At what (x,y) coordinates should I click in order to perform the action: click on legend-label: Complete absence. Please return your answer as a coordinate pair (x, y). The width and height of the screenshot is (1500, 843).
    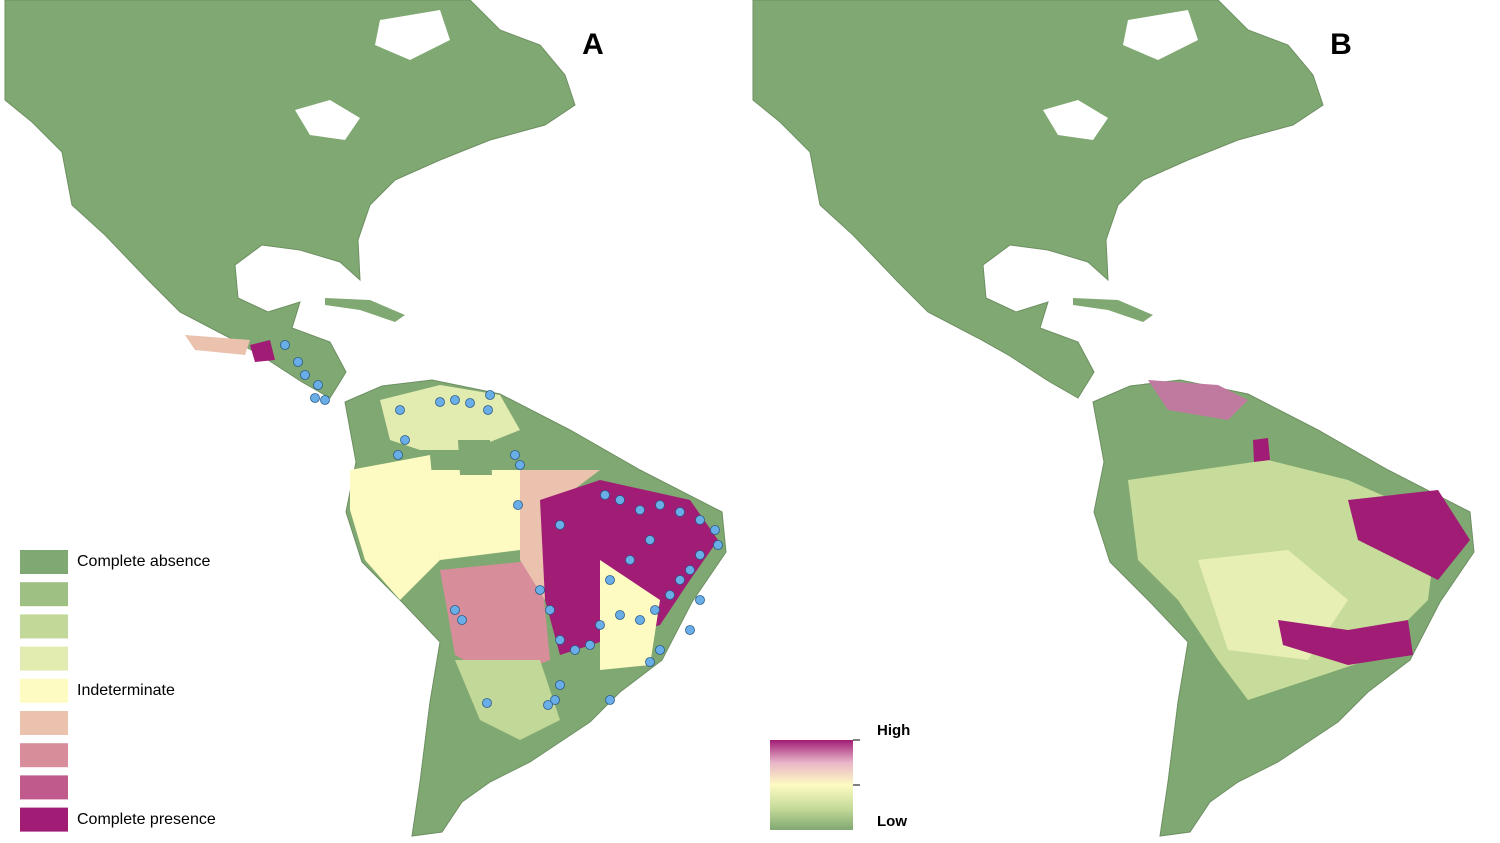
    Looking at the image, I should click on (144, 561).